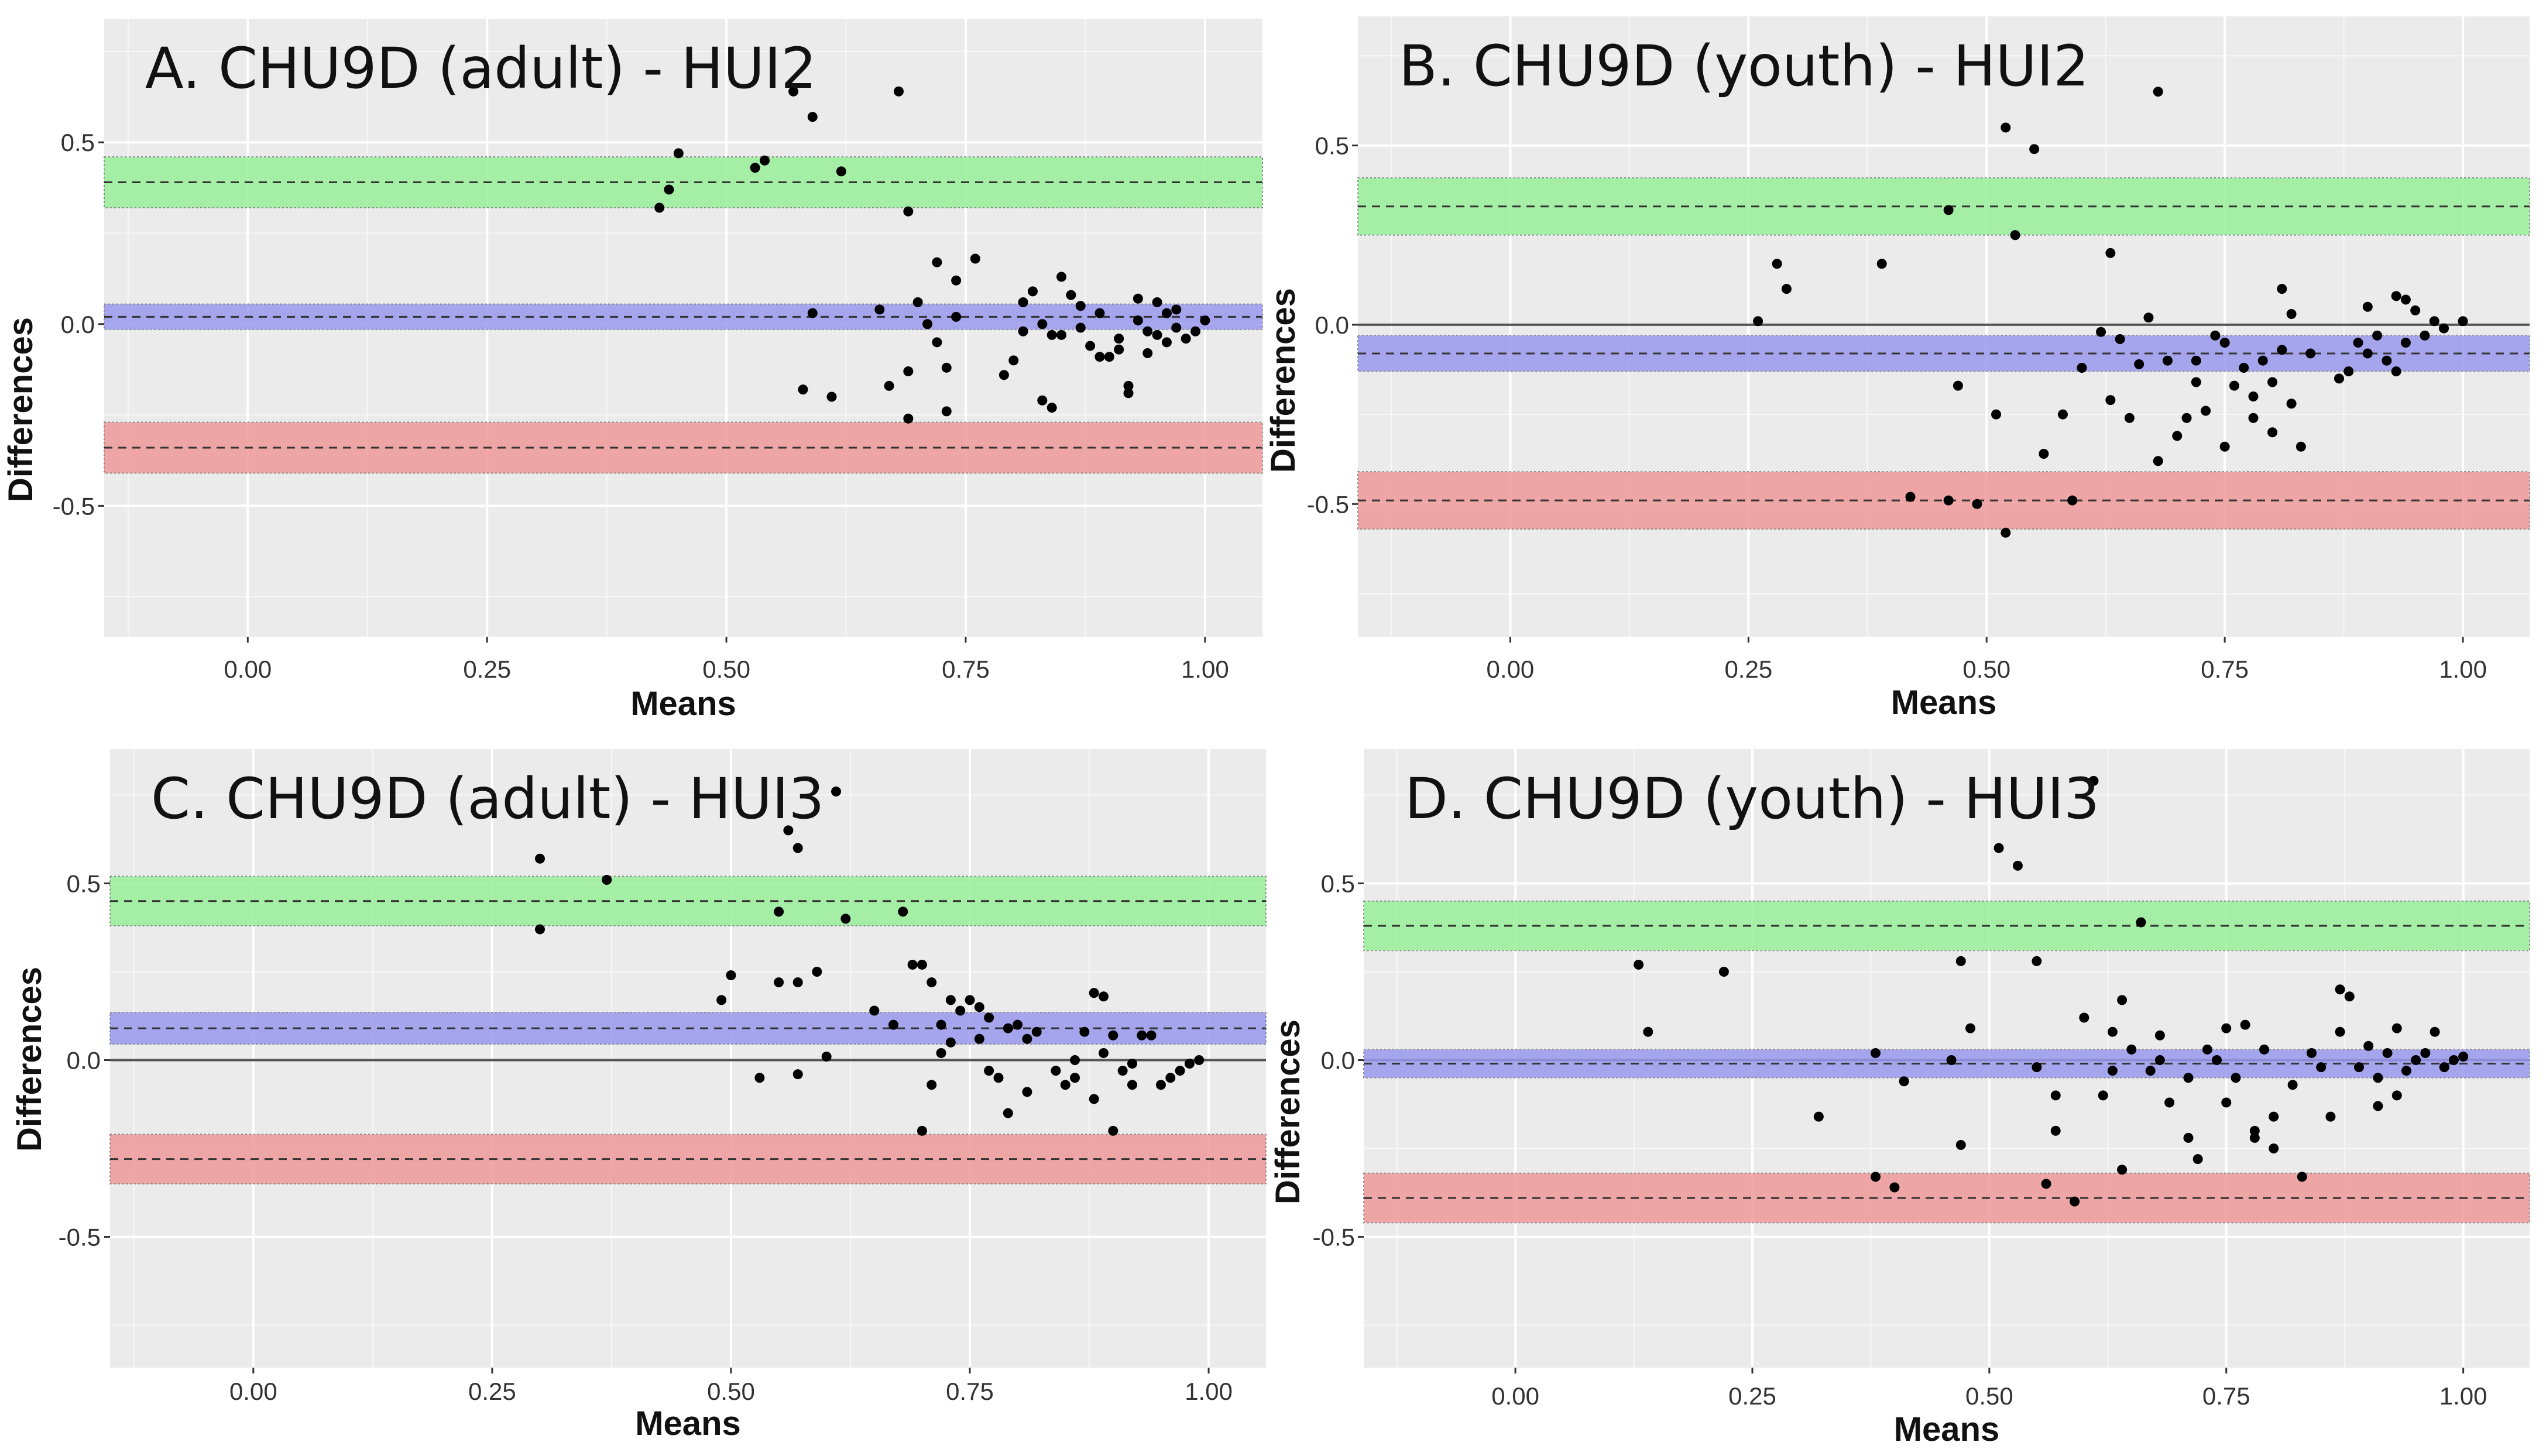 This screenshot has width=2546, height=1456. I want to click on x-tick-label: 0.25, so click(492, 1391).